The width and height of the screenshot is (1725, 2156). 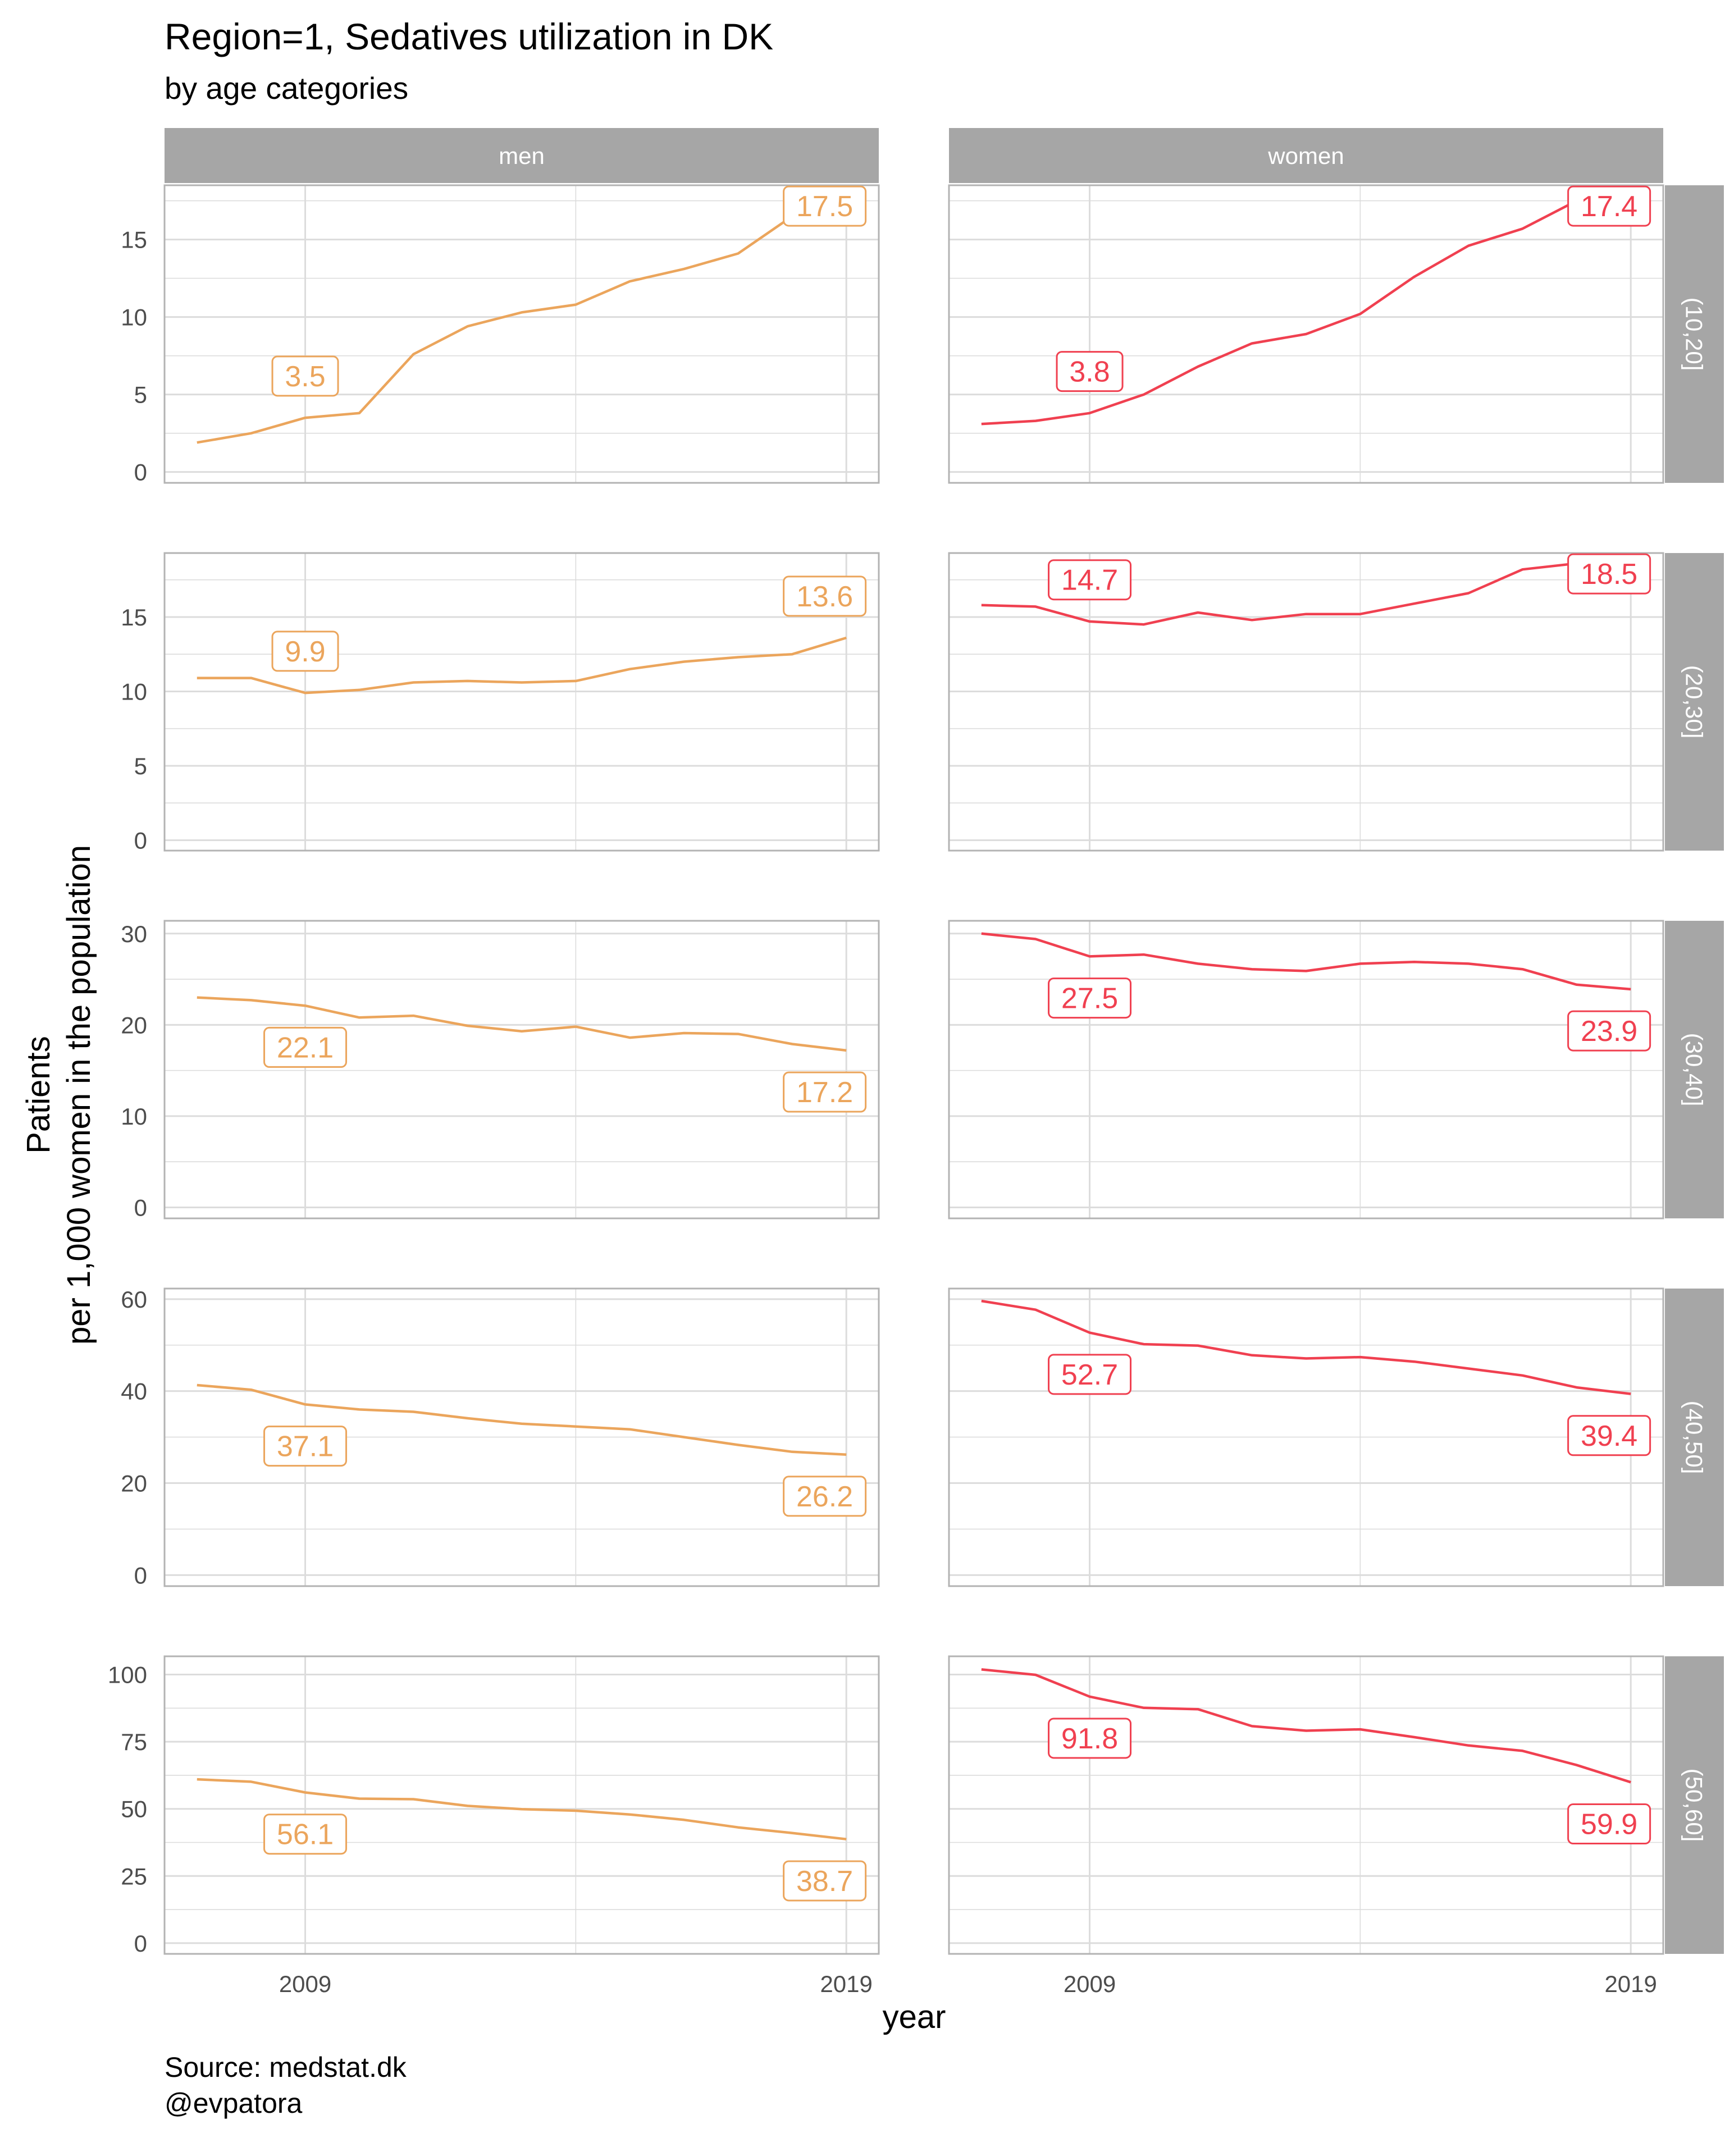 I want to click on facet-strip-row-label: (10,20], so click(x=1695, y=334).